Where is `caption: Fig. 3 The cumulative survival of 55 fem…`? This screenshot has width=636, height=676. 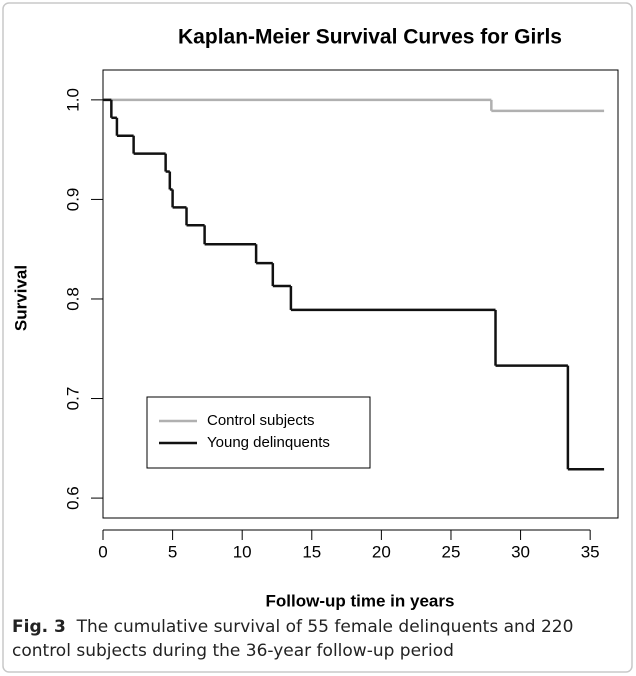
caption: Fig. 3 The cumulative survival of 55 fem… is located at coordinates (312, 639).